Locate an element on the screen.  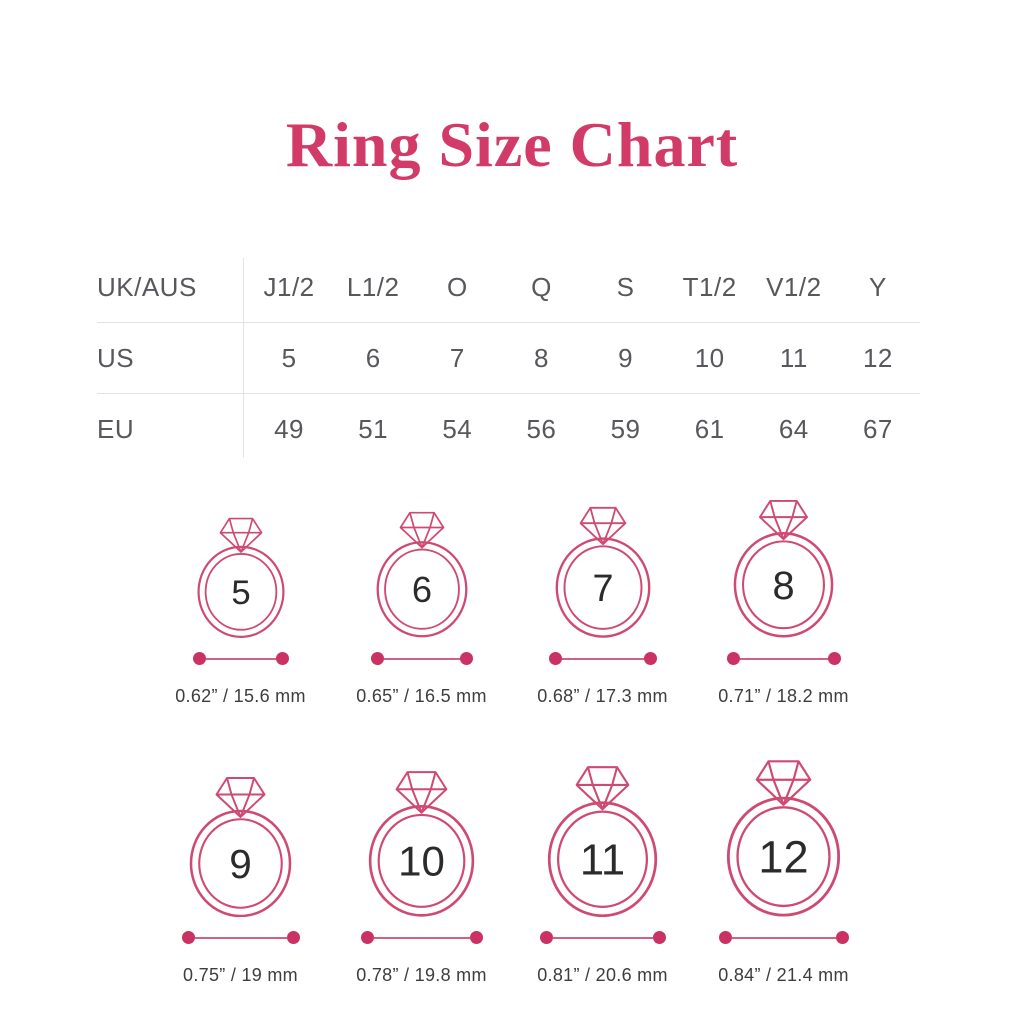
diamond-ring-icon: 9 is located at coordinates (240, 846).